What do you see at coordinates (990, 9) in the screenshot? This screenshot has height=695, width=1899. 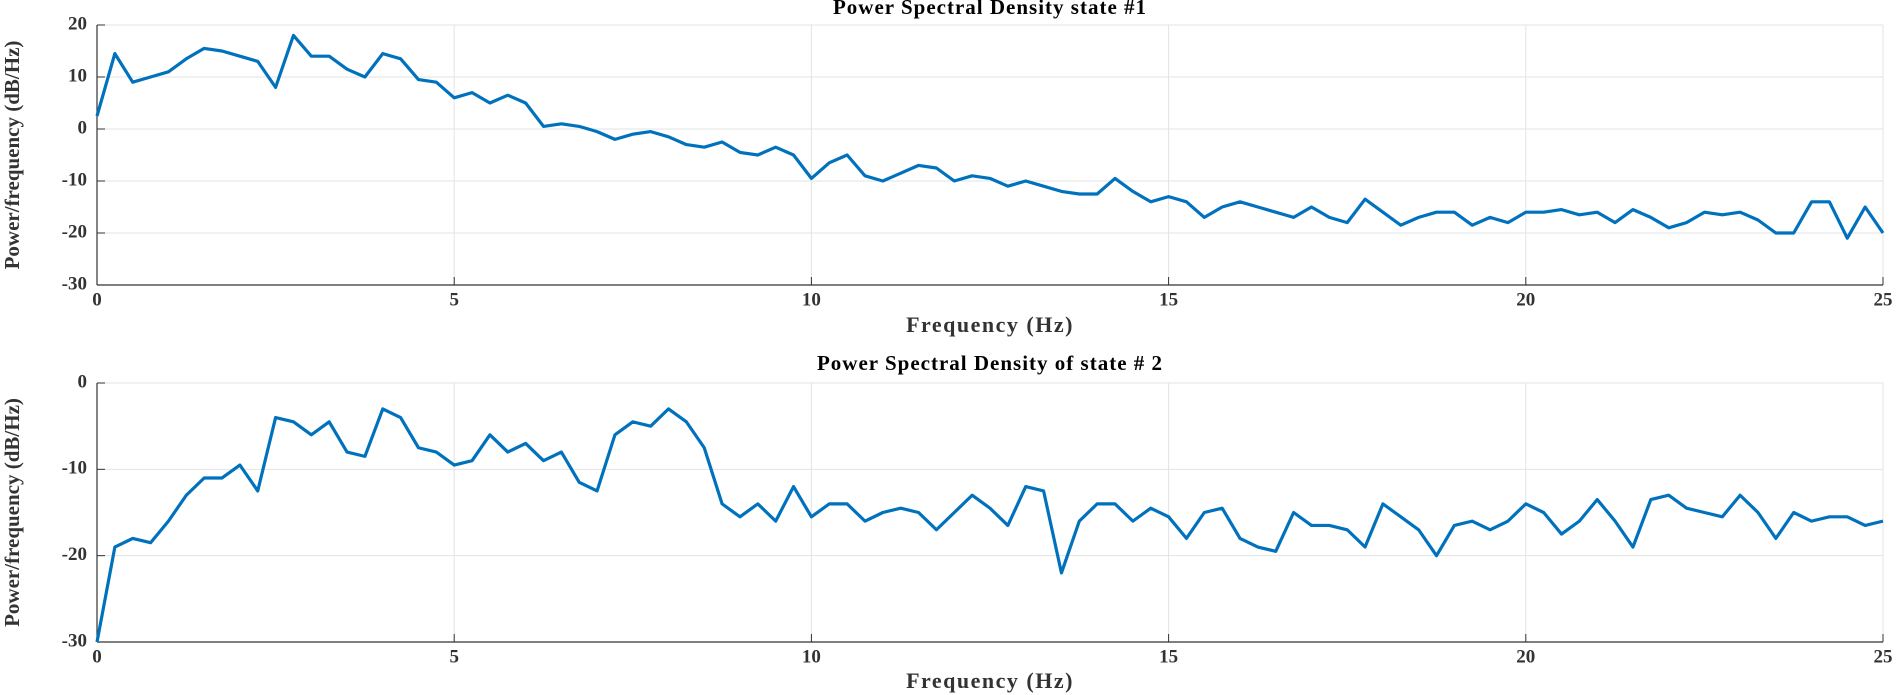 I see `chart-title: Power Spectral Density state #1` at bounding box center [990, 9].